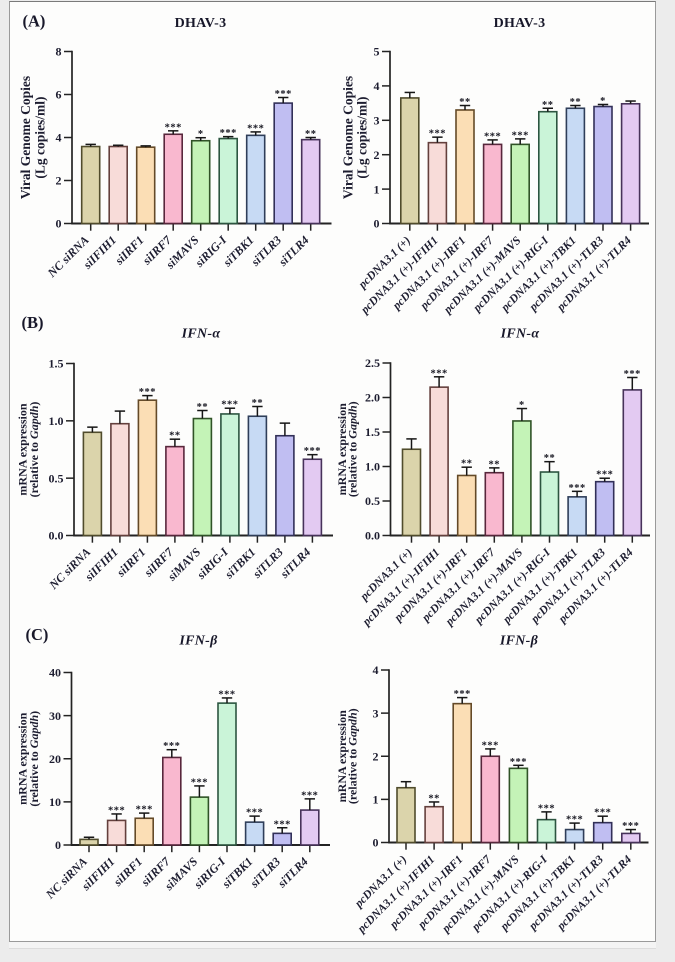  I want to click on svg-text: 2.5, so click(372, 363).